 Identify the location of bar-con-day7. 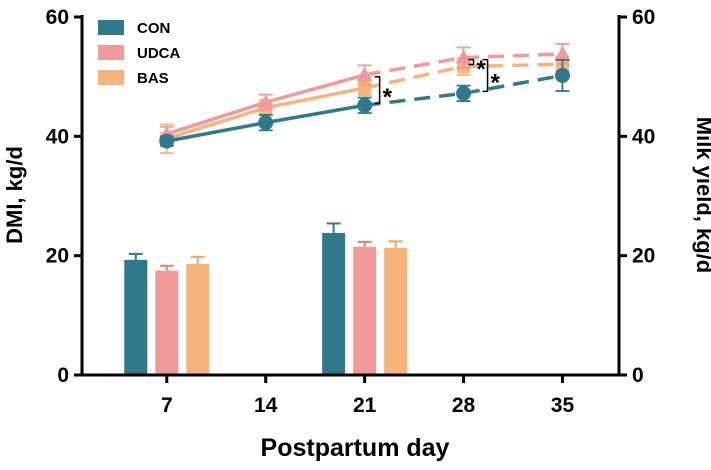
(136, 317).